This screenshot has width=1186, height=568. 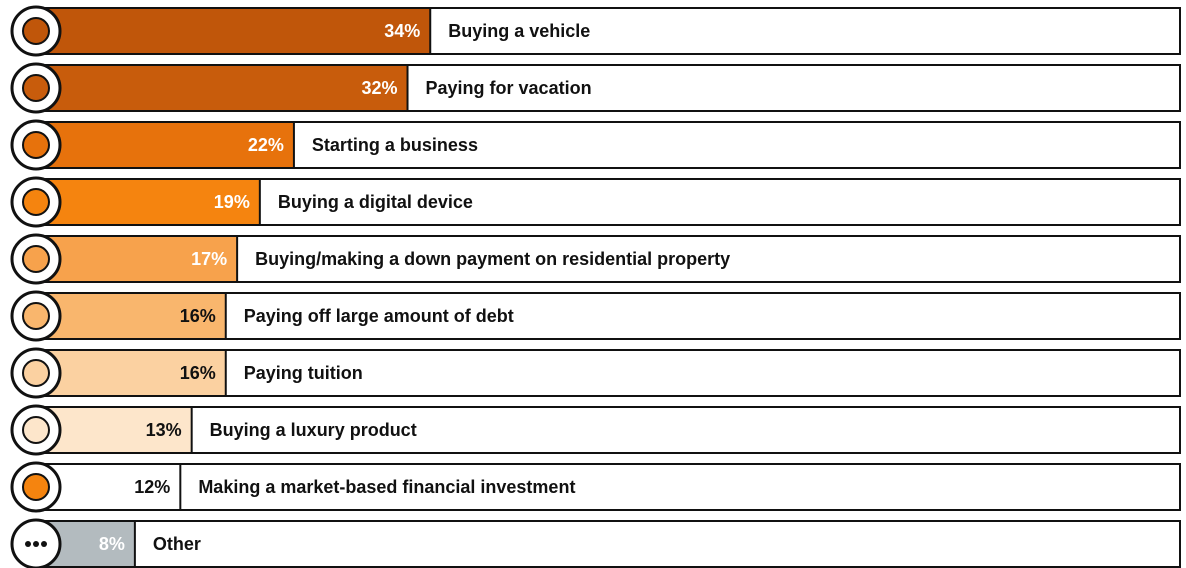 I want to click on category-label: Paying off large amount of debt, so click(x=379, y=316).